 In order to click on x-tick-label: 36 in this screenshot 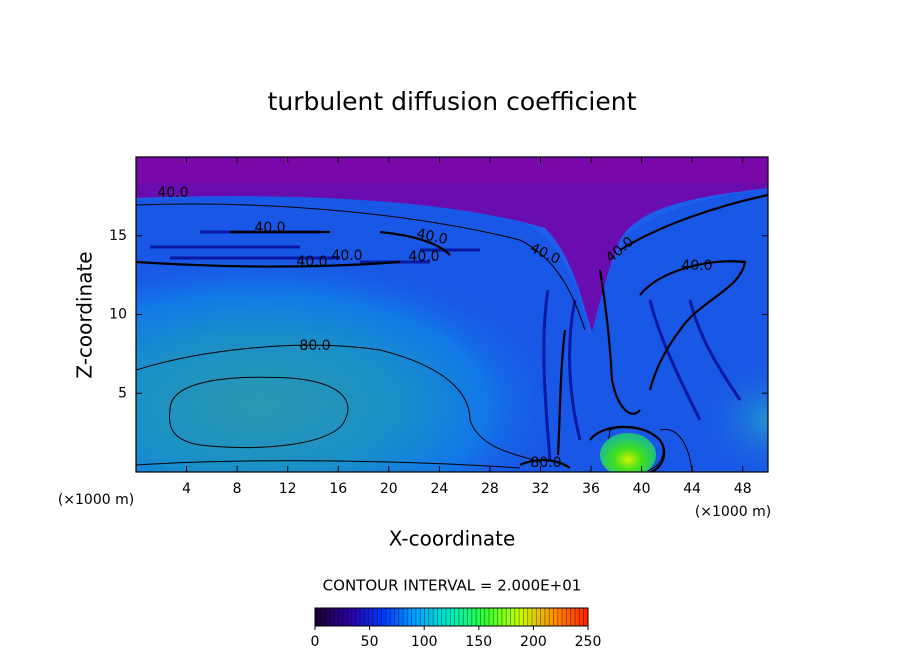, I will do `click(591, 489)`.